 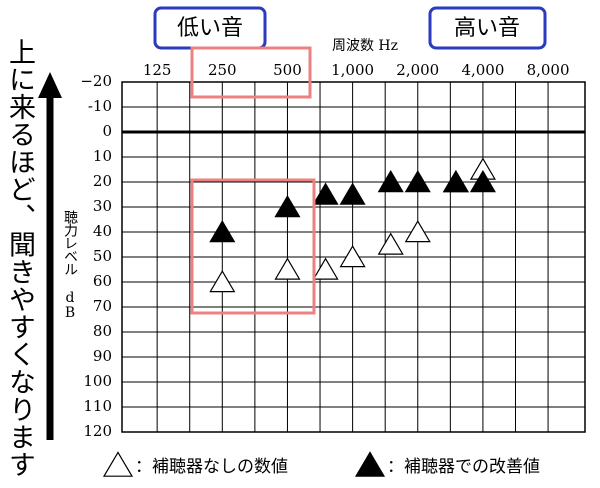 I want to click on x-tick-label: 4,000, so click(x=482, y=70).